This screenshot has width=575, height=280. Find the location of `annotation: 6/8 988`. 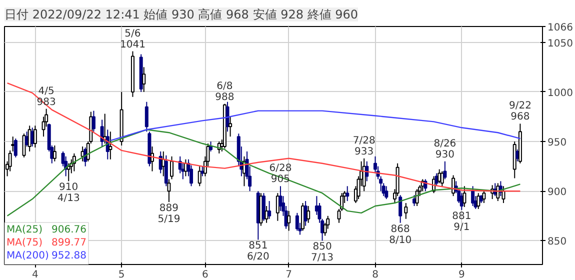

annotation: 6/8 988 is located at coordinates (224, 91).